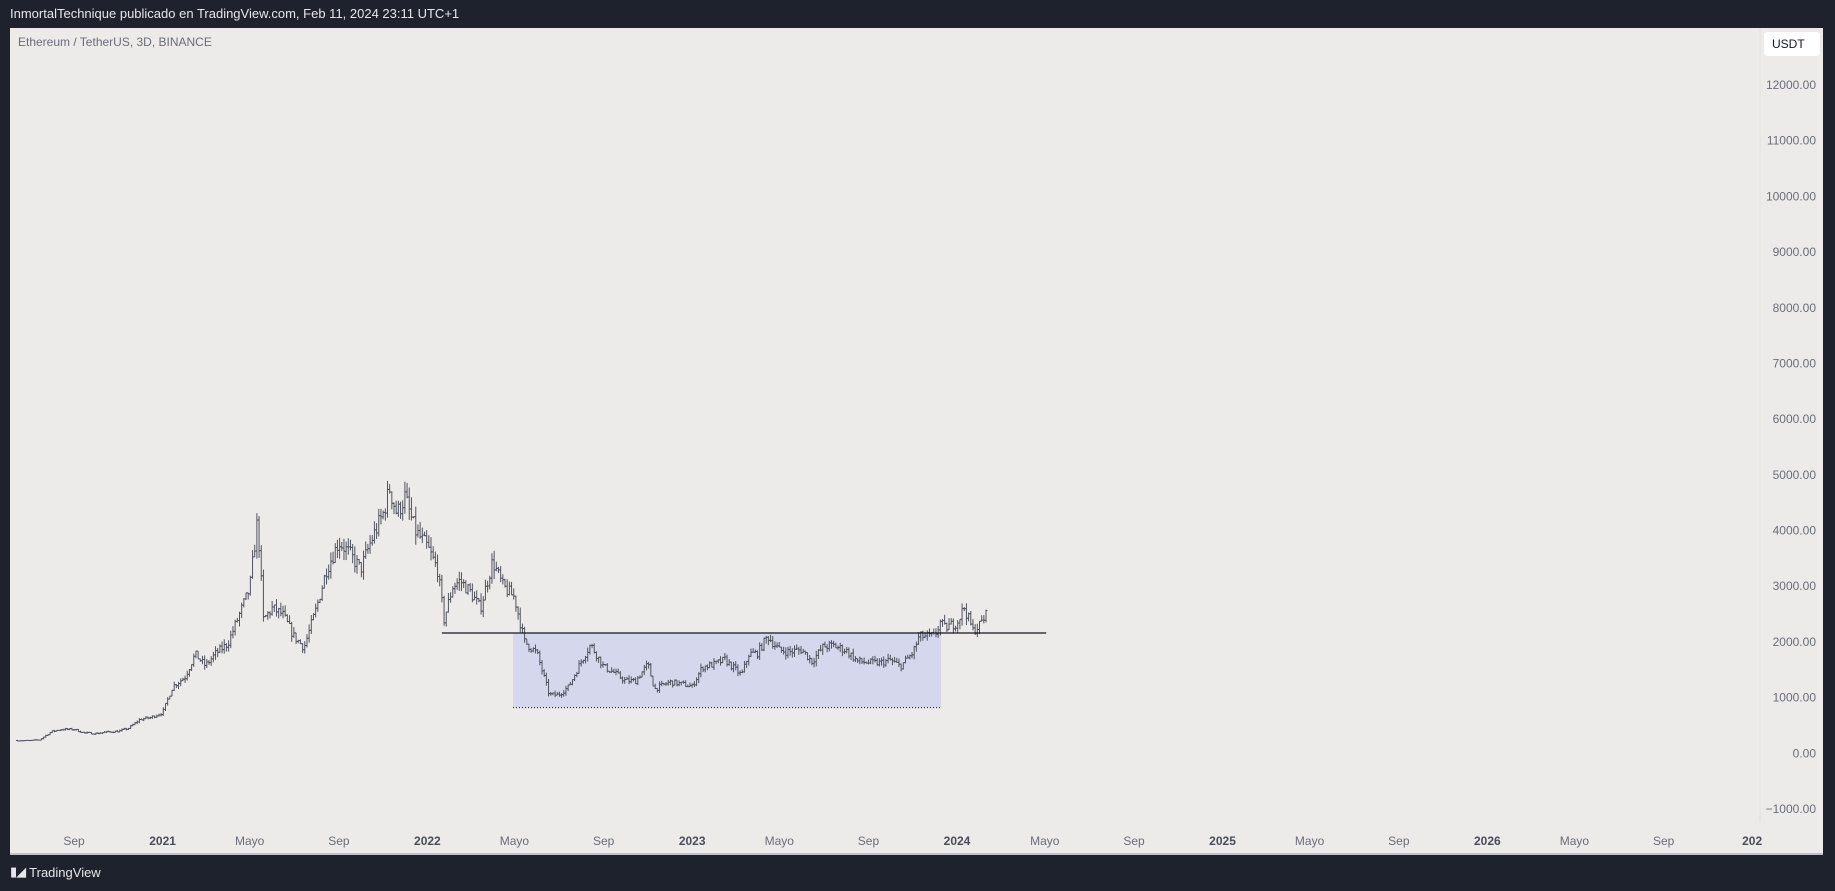  Describe the element at coordinates (727, 670) in the screenshot. I see `range-box` at that location.